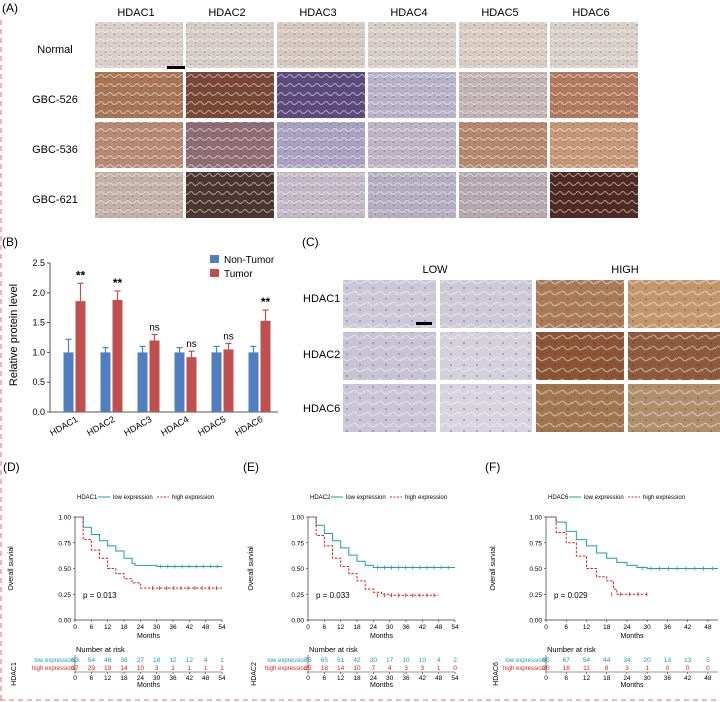  Describe the element at coordinates (228, 380) in the screenshot. I see `bar-tumor-hdac5` at that location.